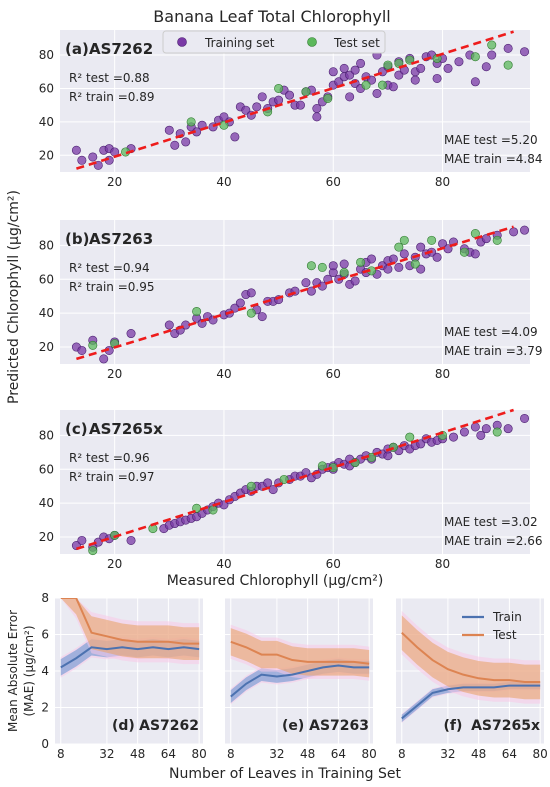 The image size is (550, 787). I want to click on r2-test: R² test =0.94, so click(109, 268).